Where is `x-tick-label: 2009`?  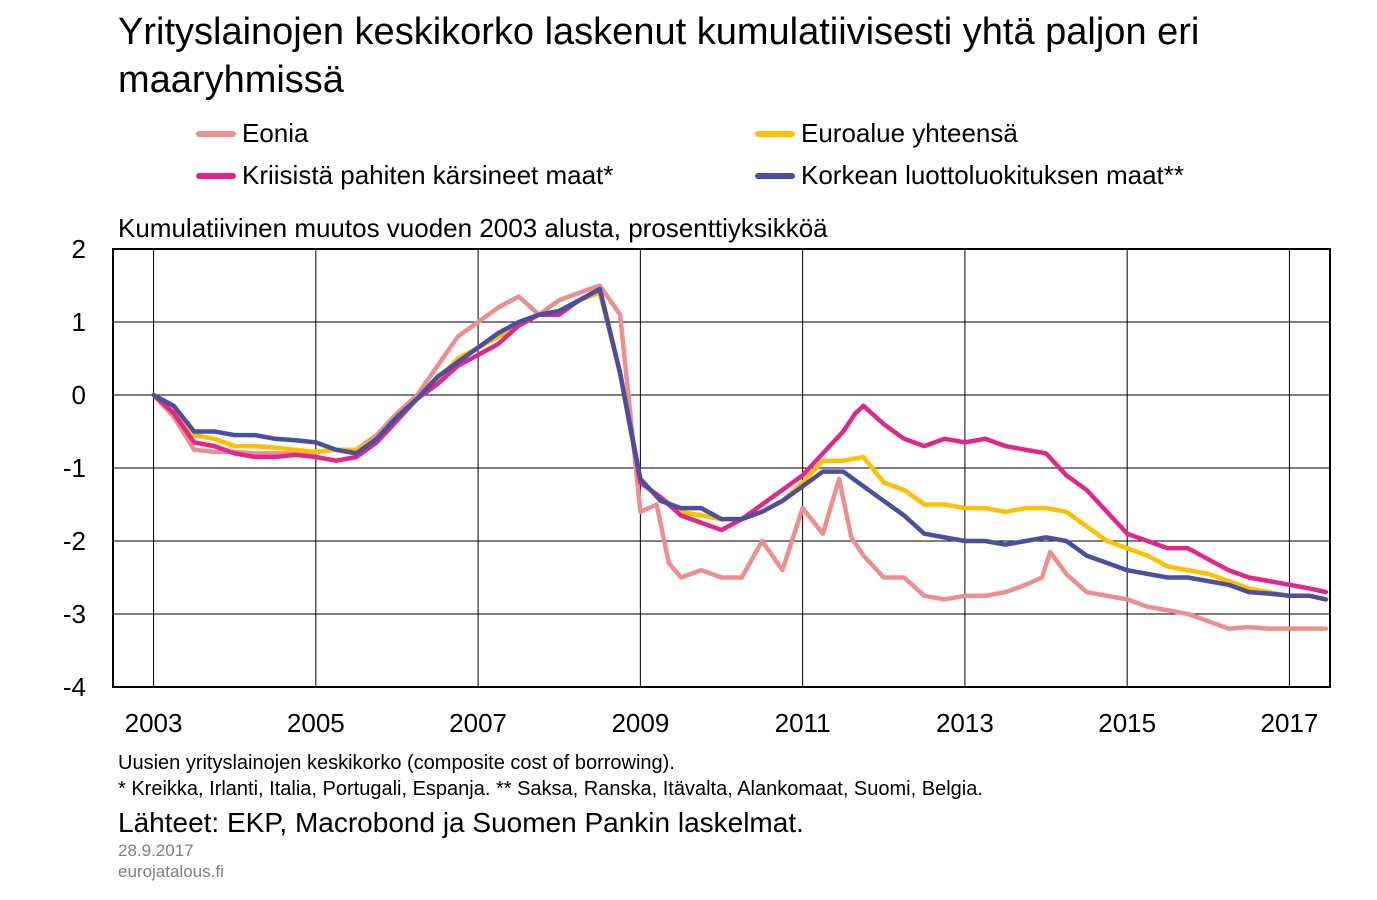
x-tick-label: 2009 is located at coordinates (640, 723).